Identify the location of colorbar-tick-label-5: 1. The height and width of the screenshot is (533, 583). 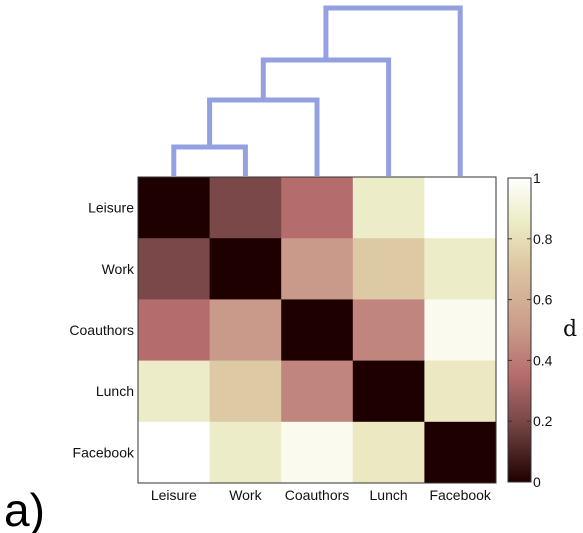
(537, 178).